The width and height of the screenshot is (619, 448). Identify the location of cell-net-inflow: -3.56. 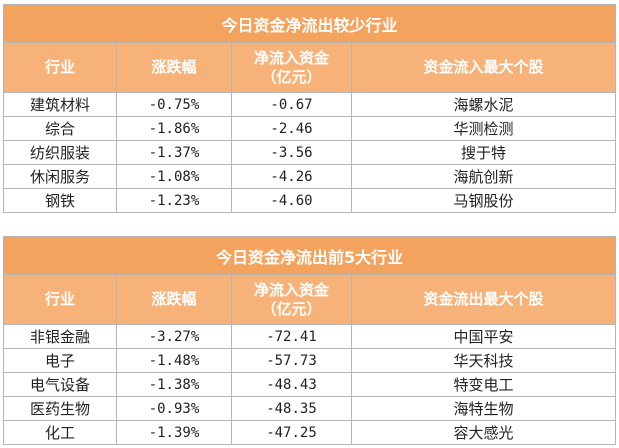
(291, 152).